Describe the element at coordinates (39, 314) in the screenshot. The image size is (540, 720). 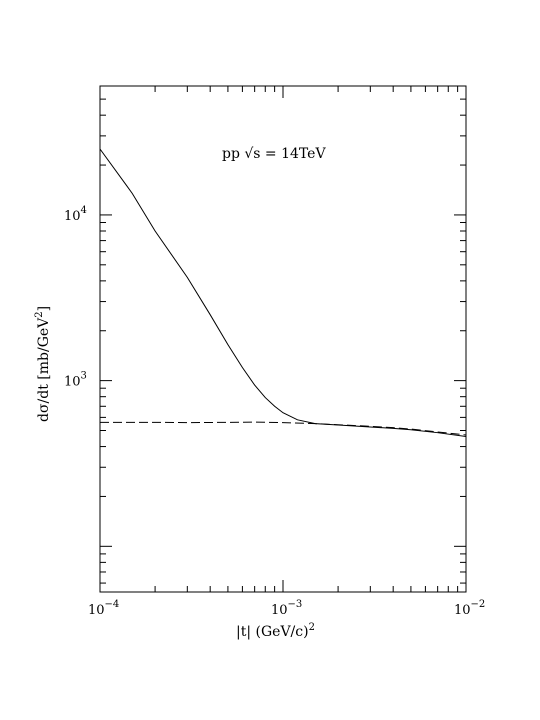
I see `y-axis-label-exp: 2` at that location.